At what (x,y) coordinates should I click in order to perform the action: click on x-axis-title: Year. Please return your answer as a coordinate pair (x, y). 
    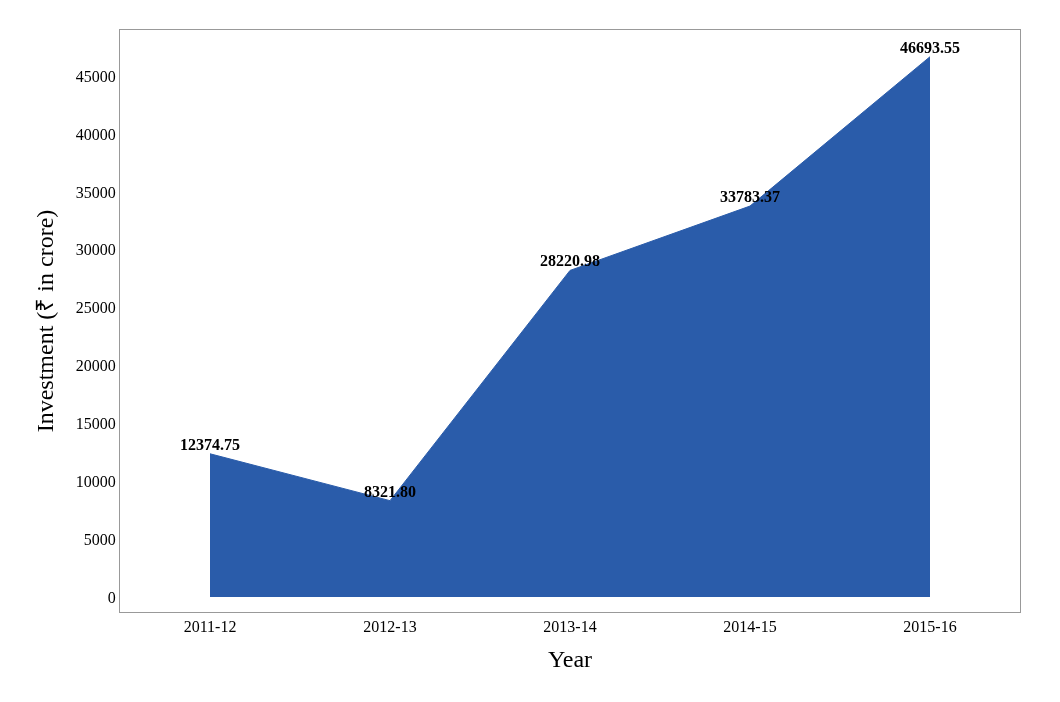
    Looking at the image, I should click on (570, 658).